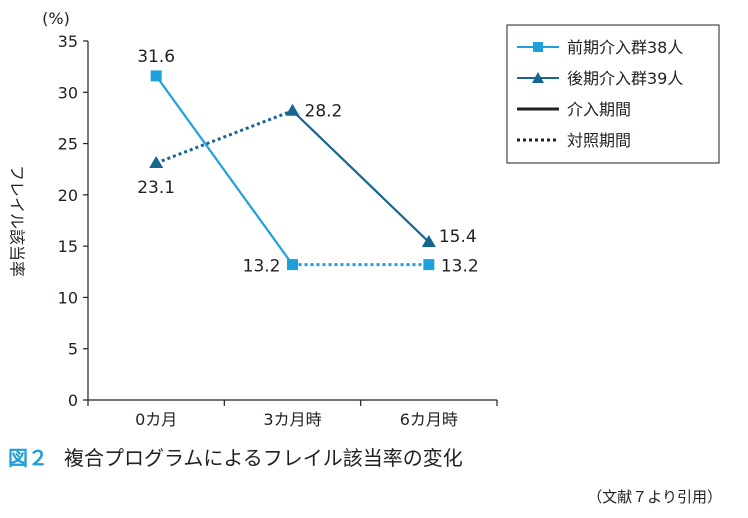 Image resolution: width=748 pixels, height=518 pixels. I want to click on x-tick-label: 6カ月時, so click(429, 419).